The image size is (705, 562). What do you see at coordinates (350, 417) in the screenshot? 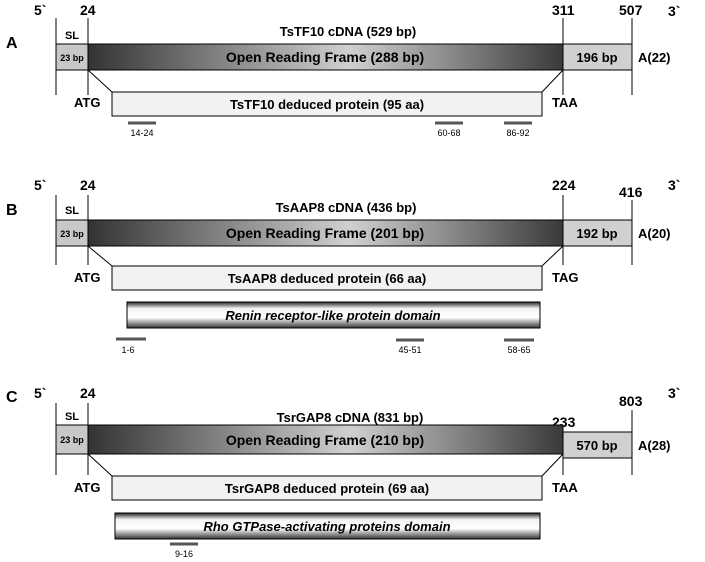
I see `cdna-title: TsrGAP8 cDNA (831 bp)` at bounding box center [350, 417].